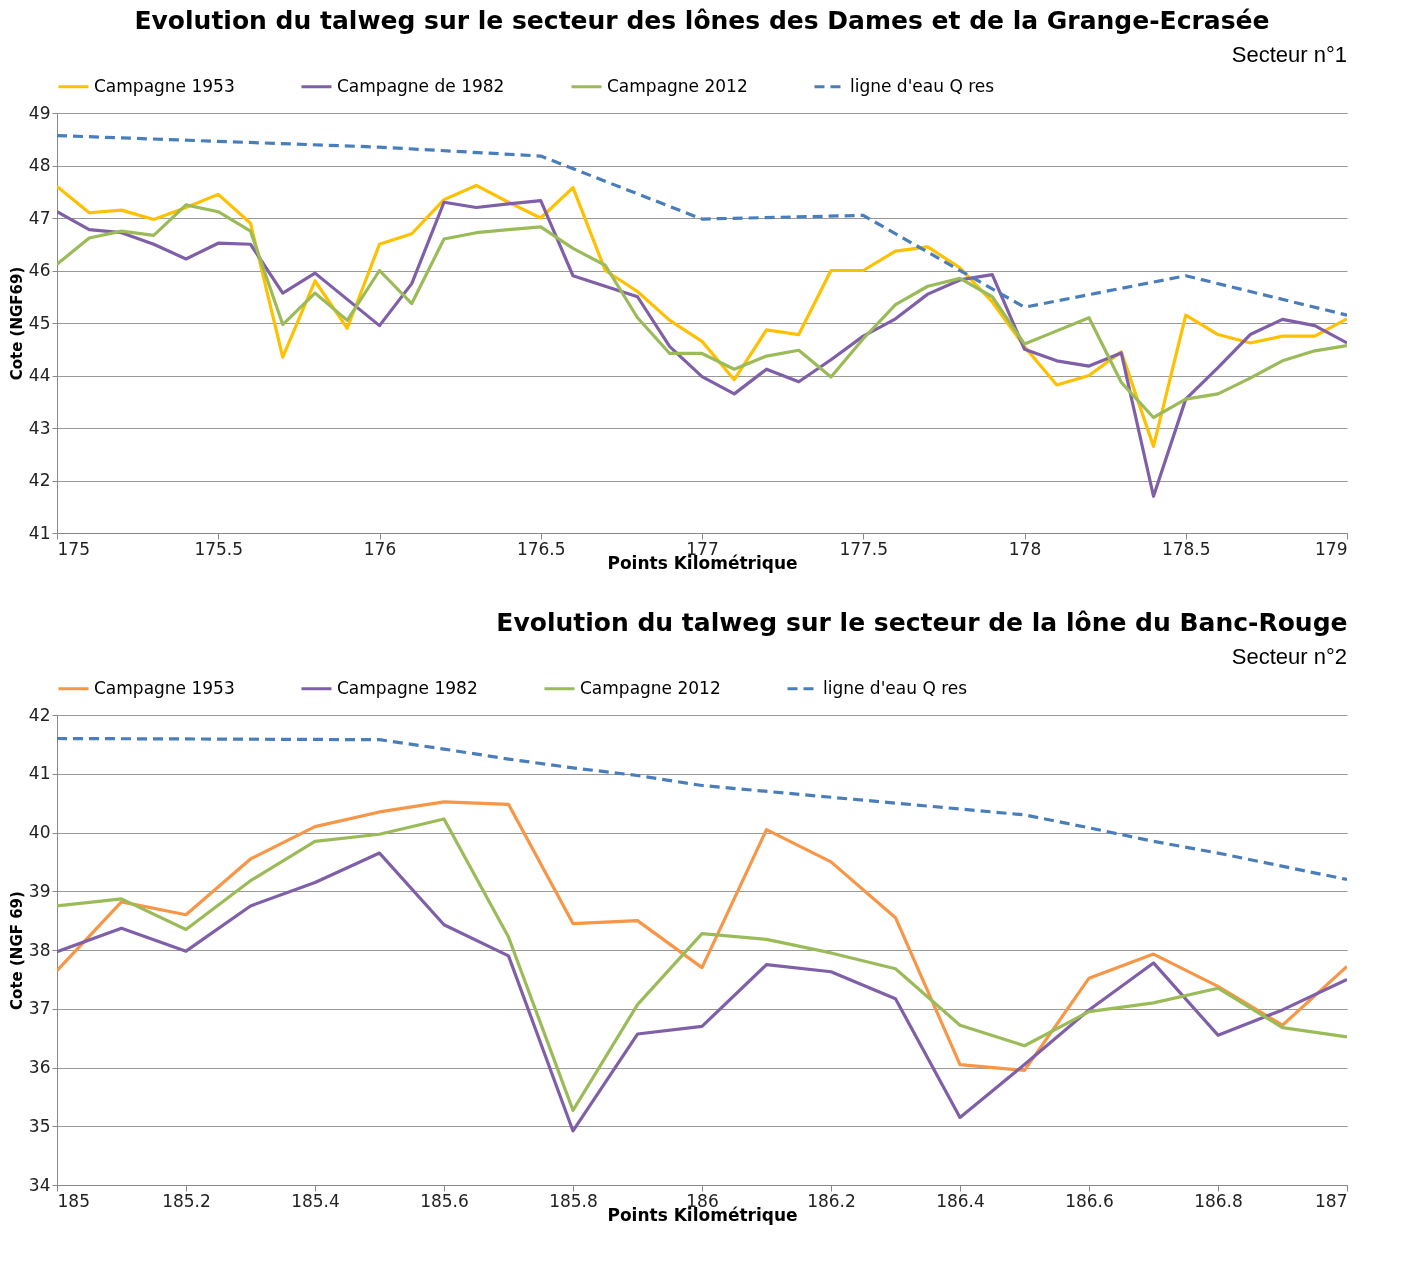 The image size is (1409, 1277). Describe the element at coordinates (573, 1200) in the screenshot. I see `x-tick-label: 185.8` at that location.